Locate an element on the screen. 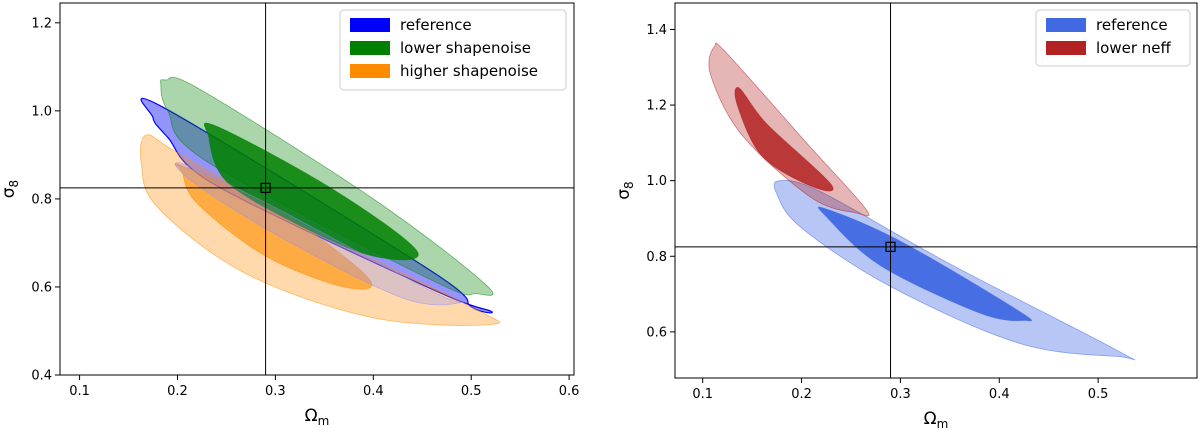  contour-lower-neff-68pct is located at coordinates (784, 139).